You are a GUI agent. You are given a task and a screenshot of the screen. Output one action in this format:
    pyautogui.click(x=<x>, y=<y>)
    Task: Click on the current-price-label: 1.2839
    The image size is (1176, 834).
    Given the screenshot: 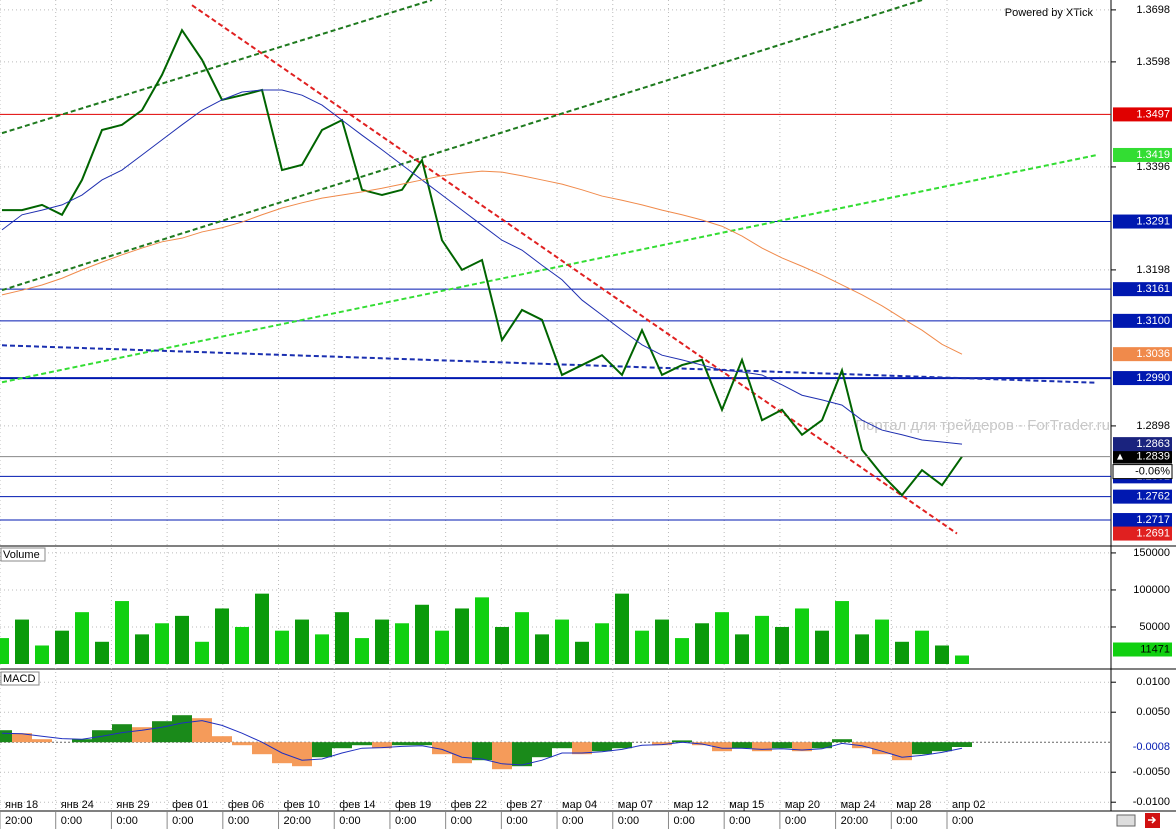 What is the action you would take?
    pyautogui.click(x=1153, y=456)
    